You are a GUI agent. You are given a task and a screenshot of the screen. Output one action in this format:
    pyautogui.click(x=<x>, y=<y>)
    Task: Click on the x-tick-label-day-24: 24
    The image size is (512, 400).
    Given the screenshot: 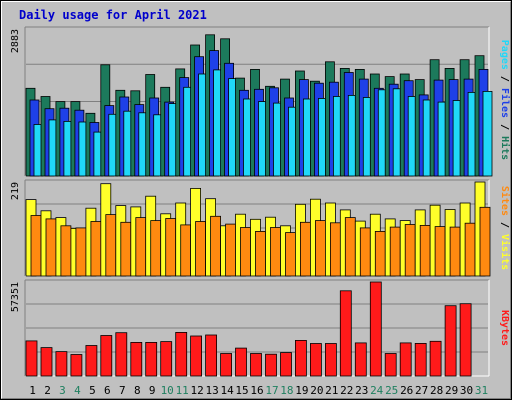 What is the action you would take?
    pyautogui.click(x=377, y=390)
    